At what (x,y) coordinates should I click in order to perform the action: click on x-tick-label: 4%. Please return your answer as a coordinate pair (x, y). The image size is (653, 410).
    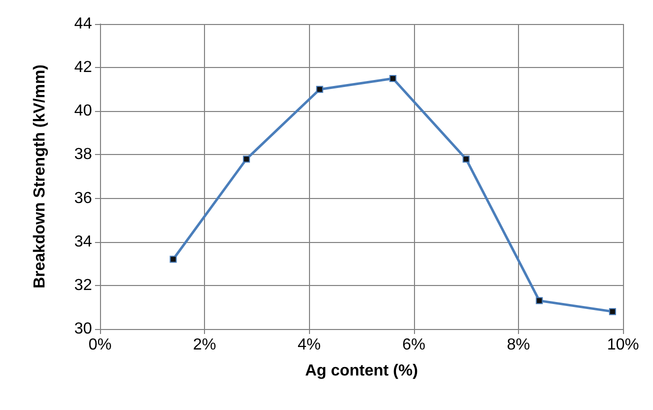
    Looking at the image, I should click on (309, 345).